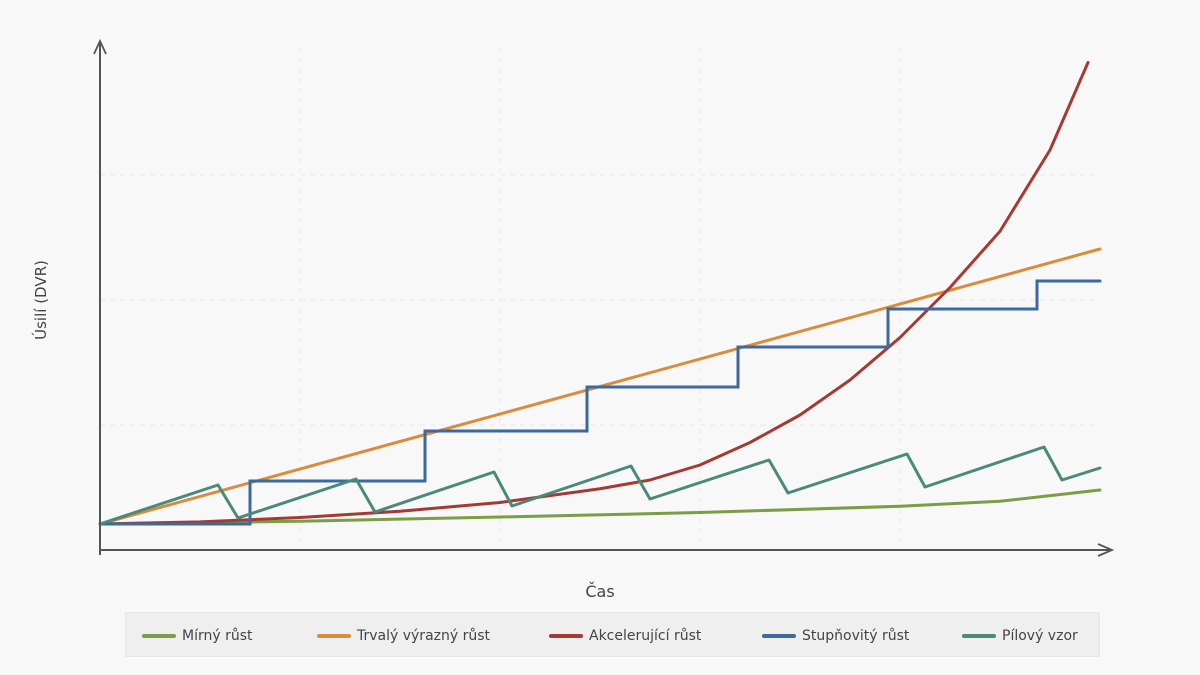 The height and width of the screenshot is (675, 1200). I want to click on legend-label: Trvalý výrazný růst, so click(424, 635).